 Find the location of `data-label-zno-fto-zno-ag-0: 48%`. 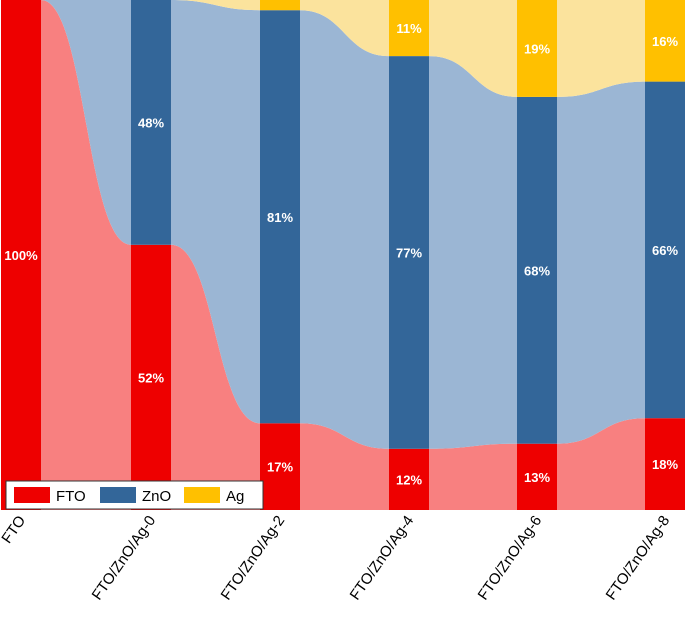

data-label-zno-fto-zno-ag-0: 48% is located at coordinates (151, 122).